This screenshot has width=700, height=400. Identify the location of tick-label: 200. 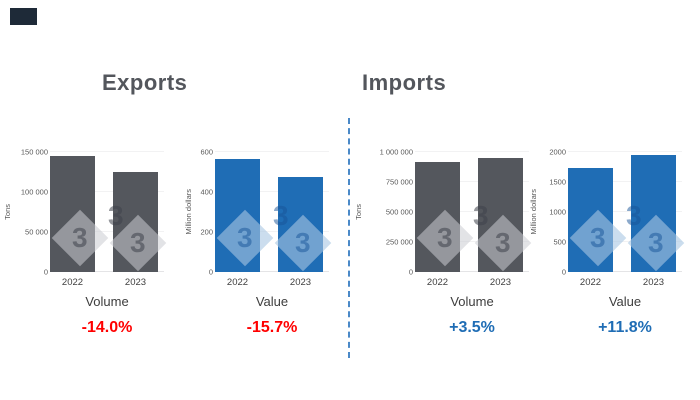
(206, 232).